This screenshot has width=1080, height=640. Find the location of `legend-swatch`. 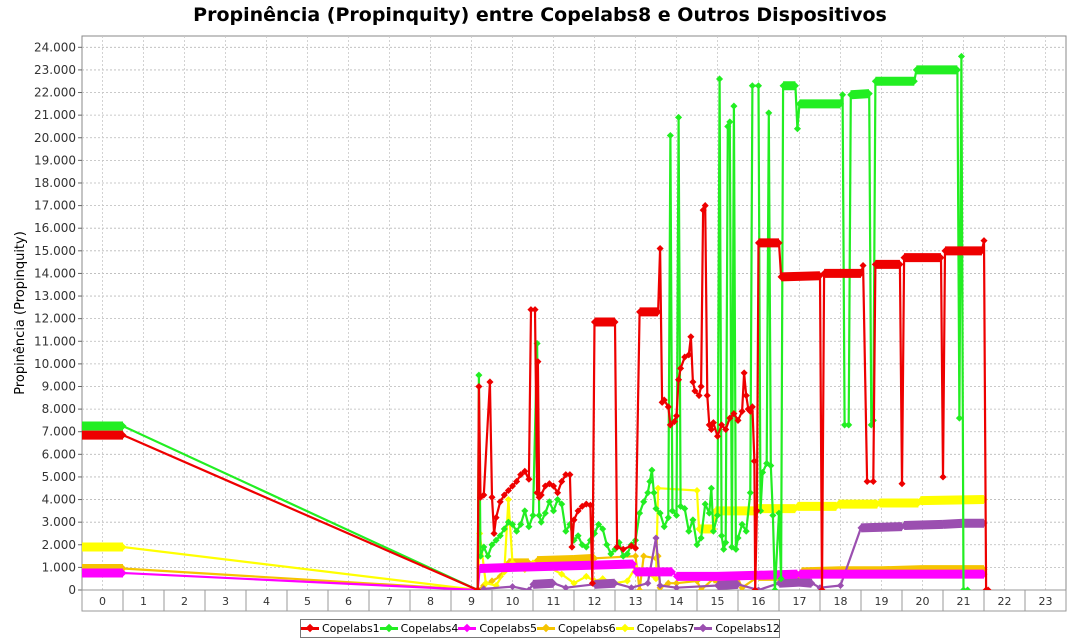

legend-swatch is located at coordinates (467, 628).